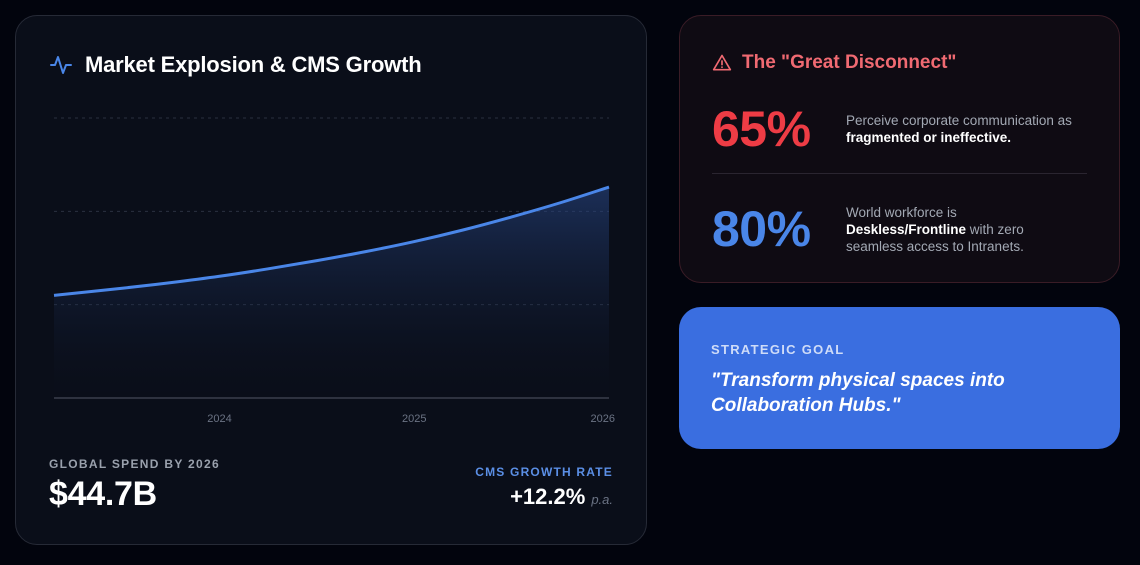 The height and width of the screenshot is (565, 1140). I want to click on metric-value: 65%, so click(761, 129).